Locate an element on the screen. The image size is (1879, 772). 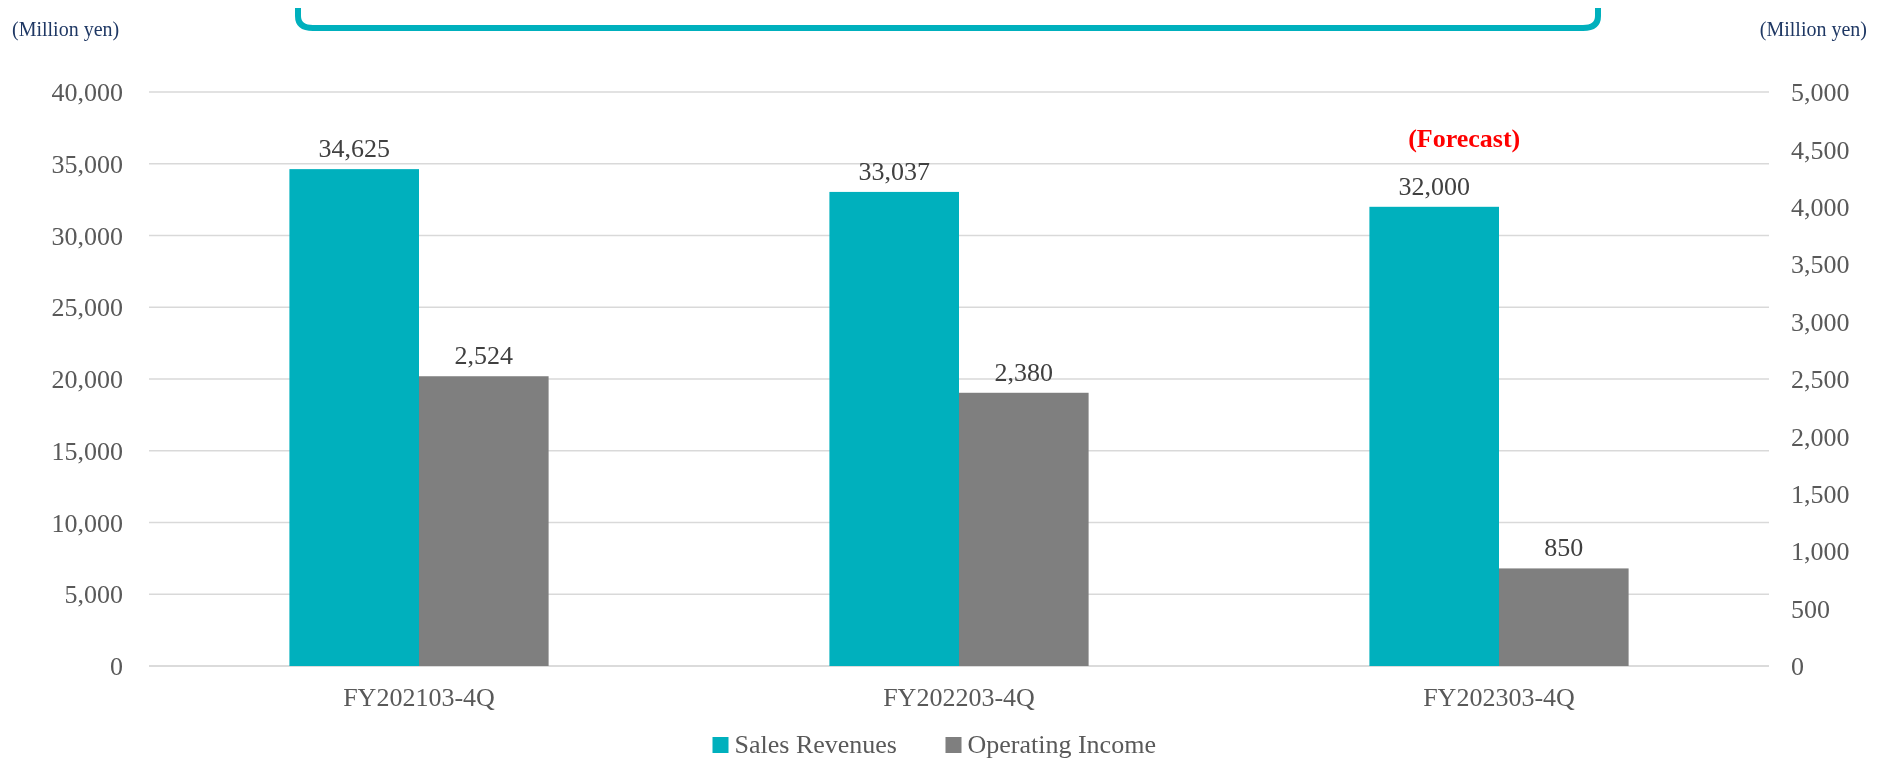
y2-tick-label: 2,500 is located at coordinates (1820, 380).